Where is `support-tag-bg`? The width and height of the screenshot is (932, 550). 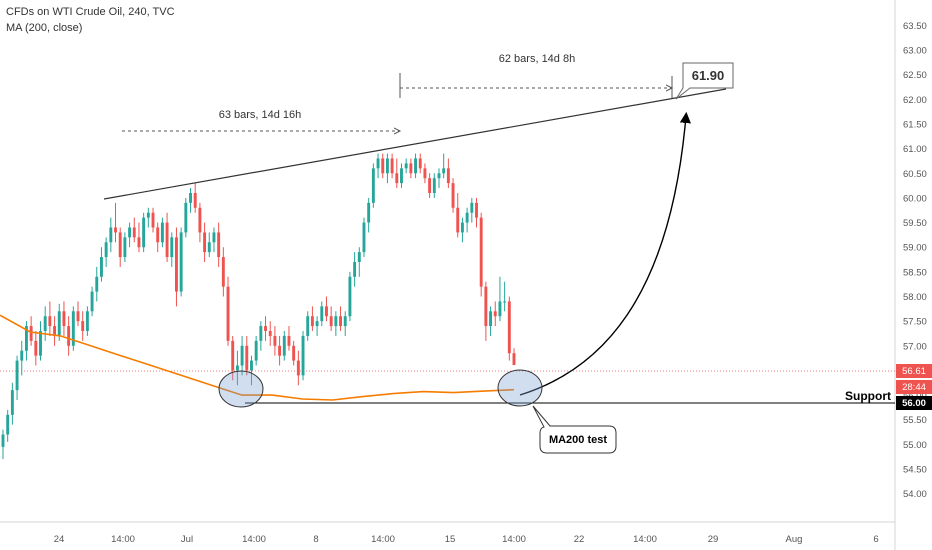 support-tag-bg is located at coordinates (914, 403).